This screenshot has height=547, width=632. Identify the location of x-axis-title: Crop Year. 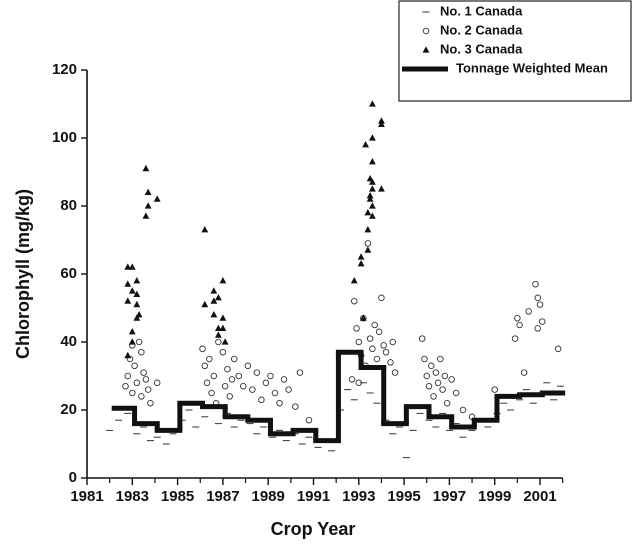
(313, 529).